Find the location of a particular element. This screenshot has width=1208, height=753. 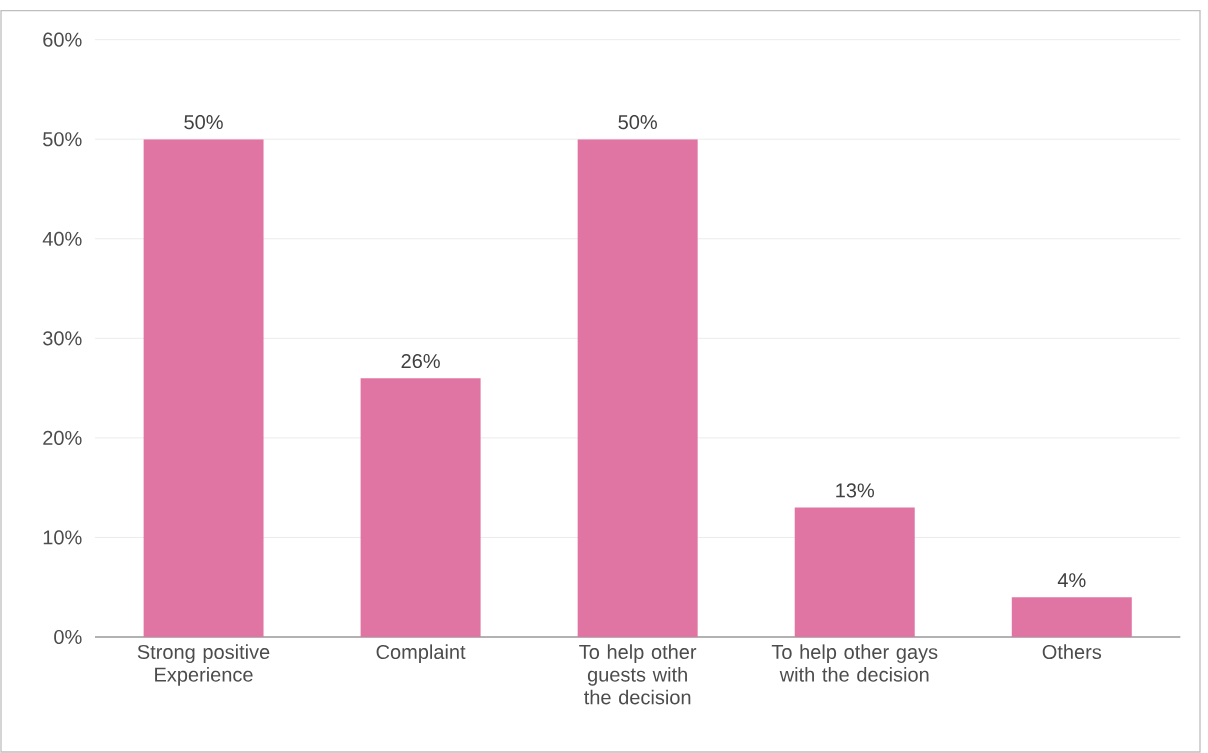

y-tick-label: 40% is located at coordinates (62, 238).